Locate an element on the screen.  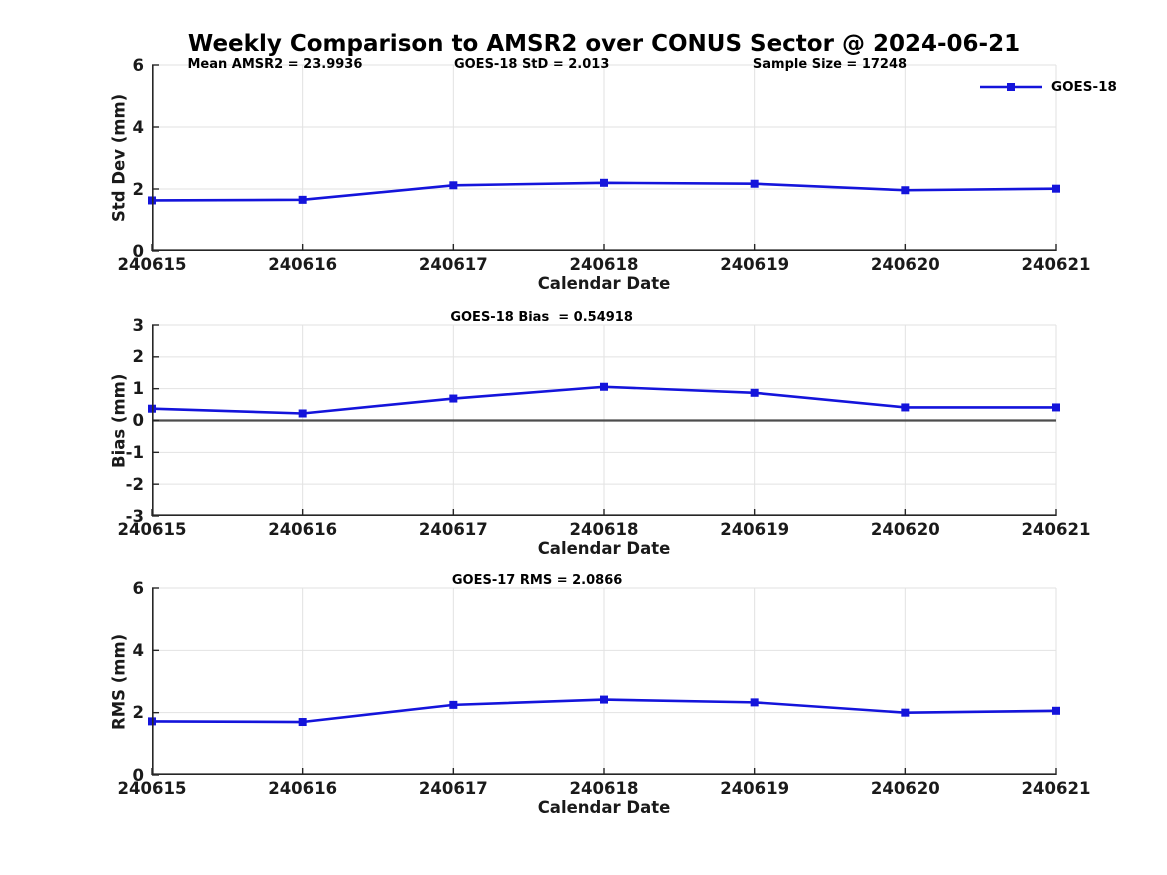
legend: GOES-18 is located at coordinates (1048, 87).